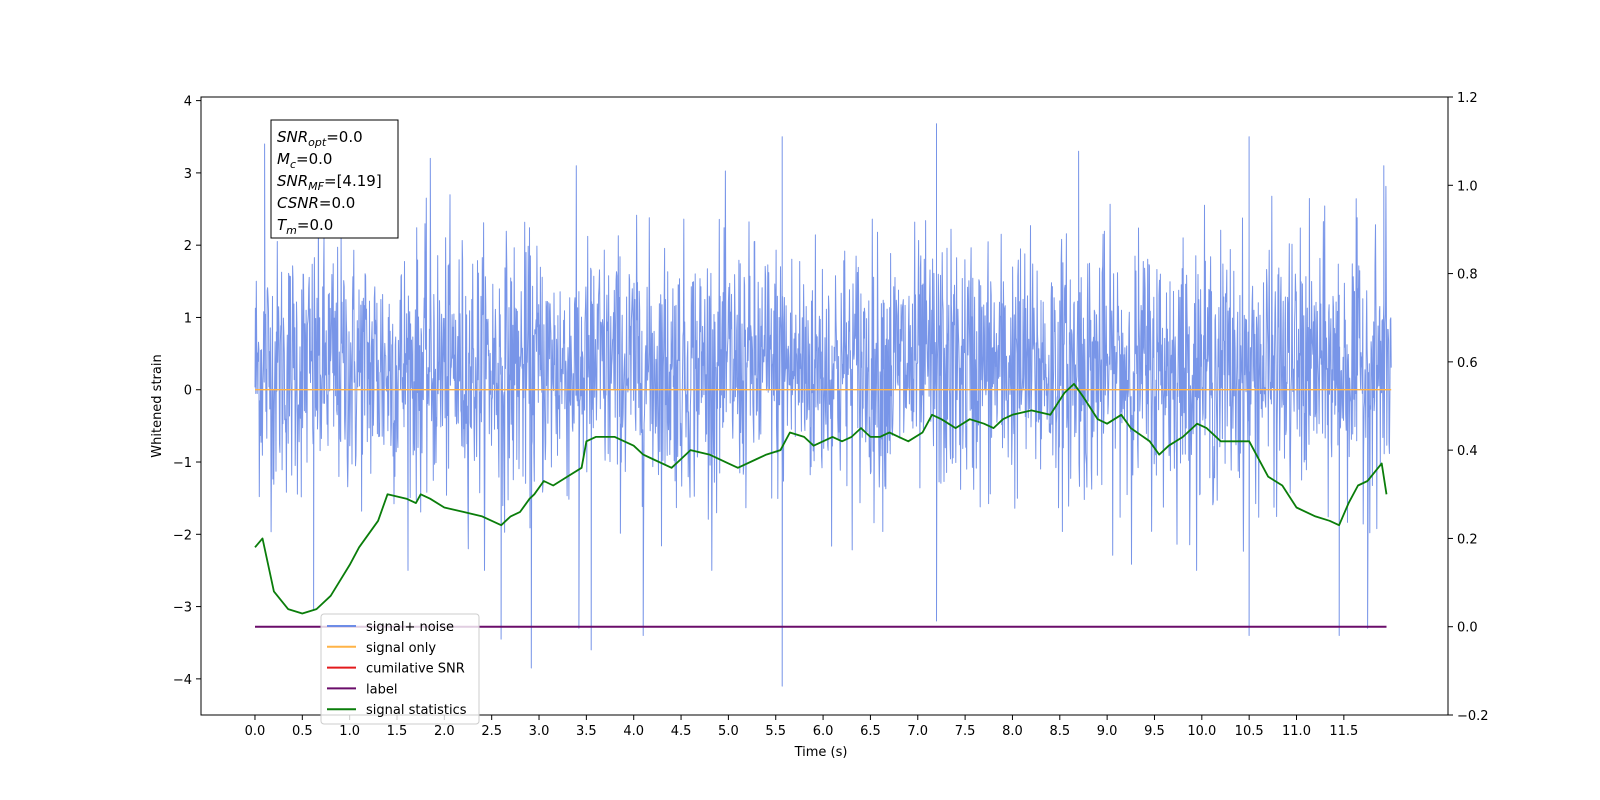 This screenshot has height=800, width=1600. What do you see at coordinates (188, 246) in the screenshot?
I see `y-tick-label: 2` at bounding box center [188, 246].